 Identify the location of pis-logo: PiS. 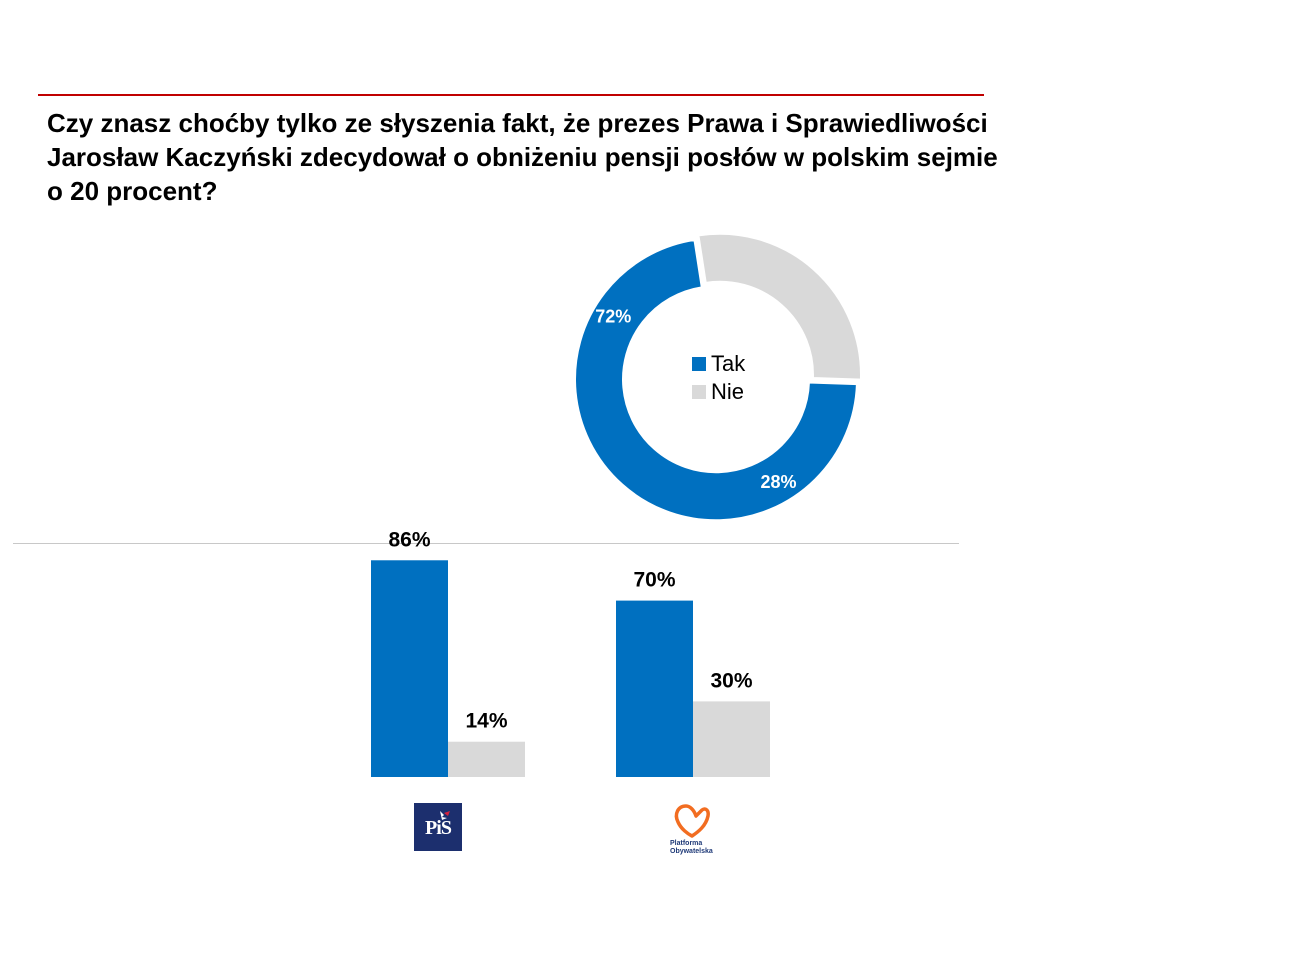
(438, 827).